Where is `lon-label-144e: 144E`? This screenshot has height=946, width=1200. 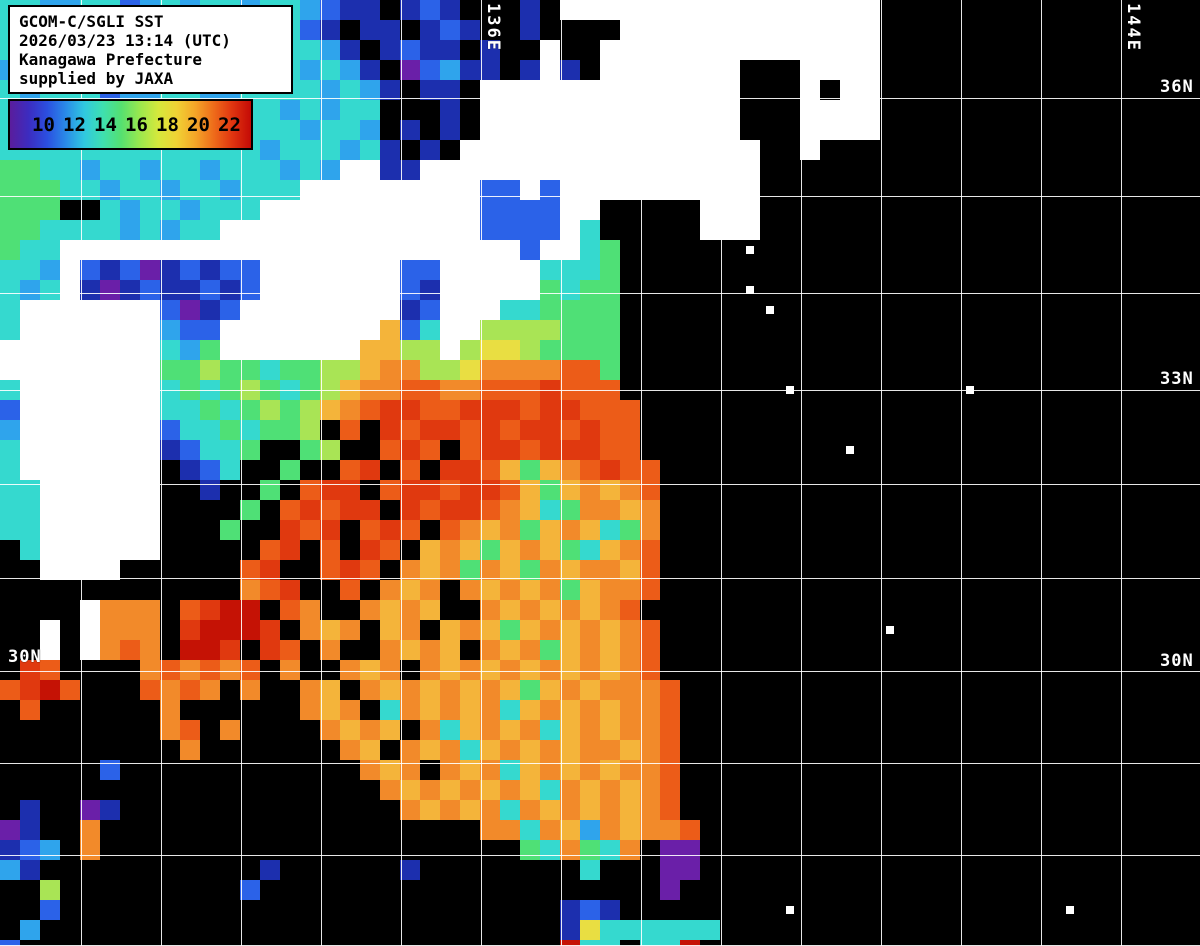 lon-label-144e: 144E is located at coordinates (1133, 27).